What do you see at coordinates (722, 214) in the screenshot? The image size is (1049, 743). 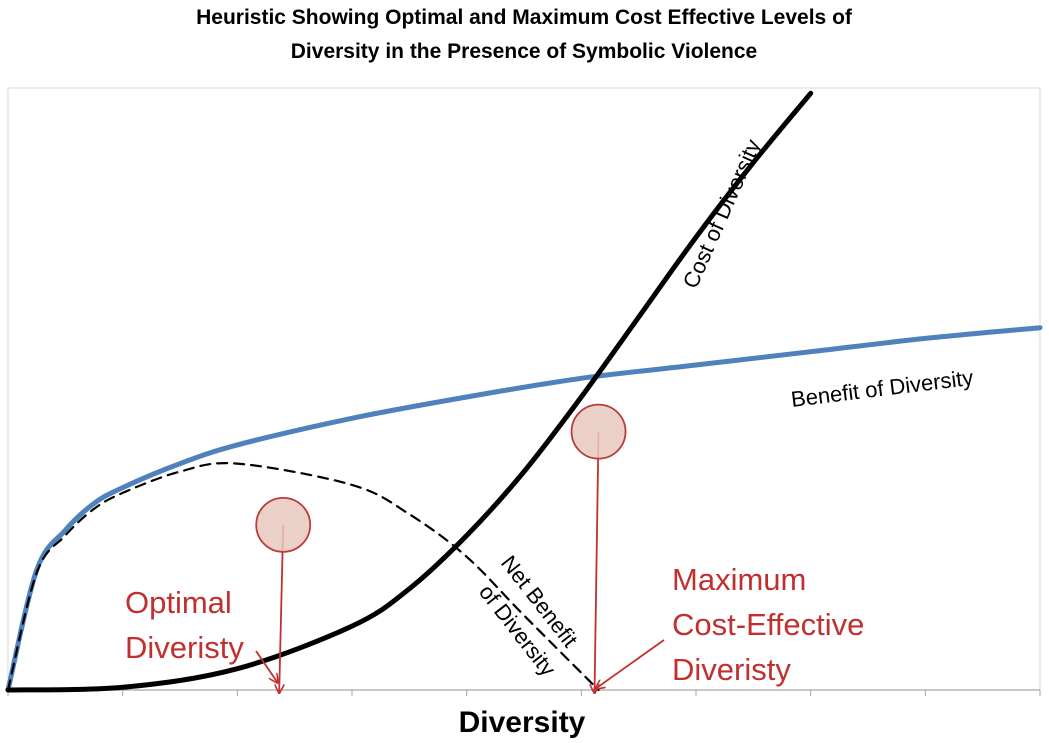 I see `cost-curve-label: Cost of Diversity` at bounding box center [722, 214].